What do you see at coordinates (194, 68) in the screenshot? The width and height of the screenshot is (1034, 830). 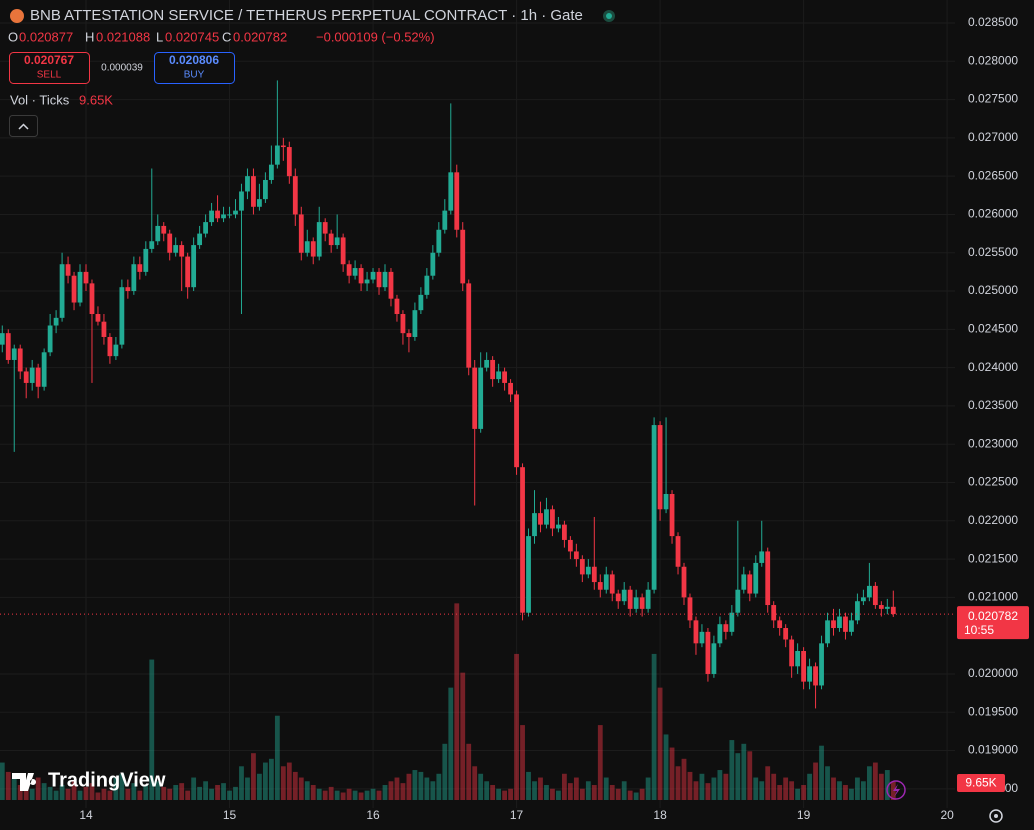 I see `buy-button` at bounding box center [194, 68].